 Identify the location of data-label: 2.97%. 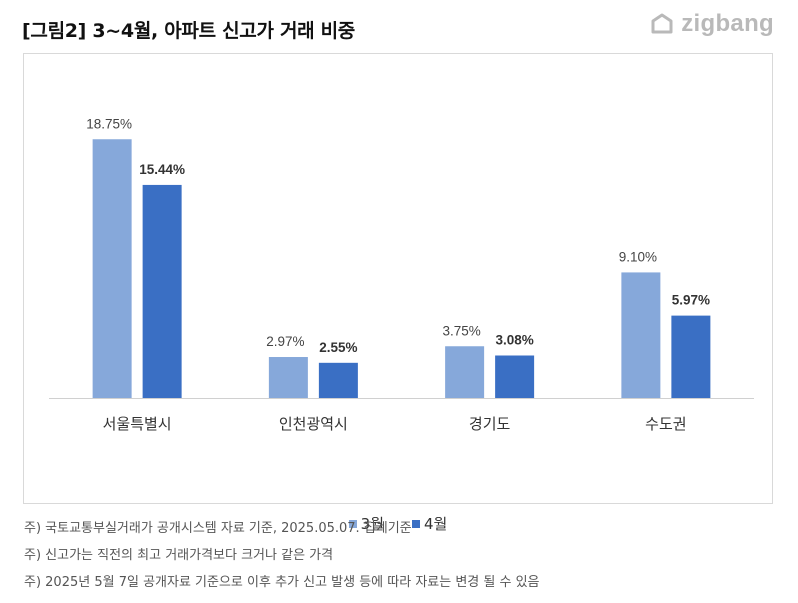
(285, 341).